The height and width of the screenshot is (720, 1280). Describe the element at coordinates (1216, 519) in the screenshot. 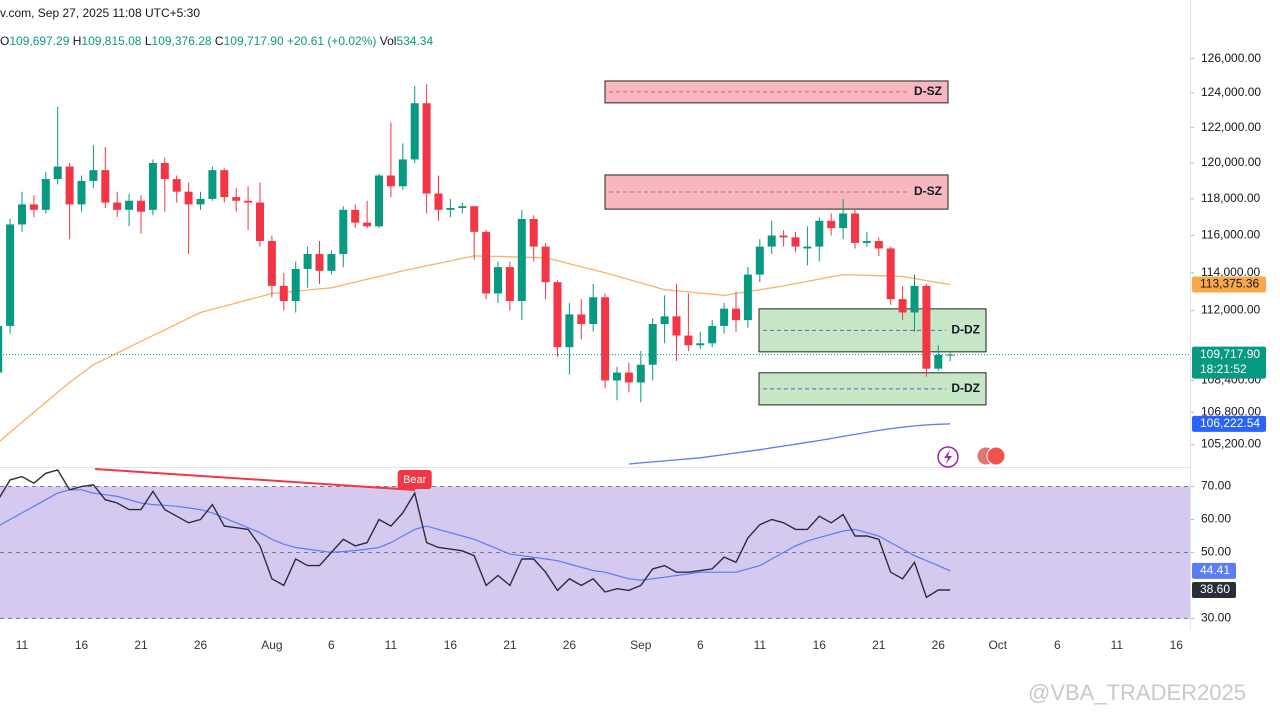

I see `y-tick-label: 60.00` at that location.